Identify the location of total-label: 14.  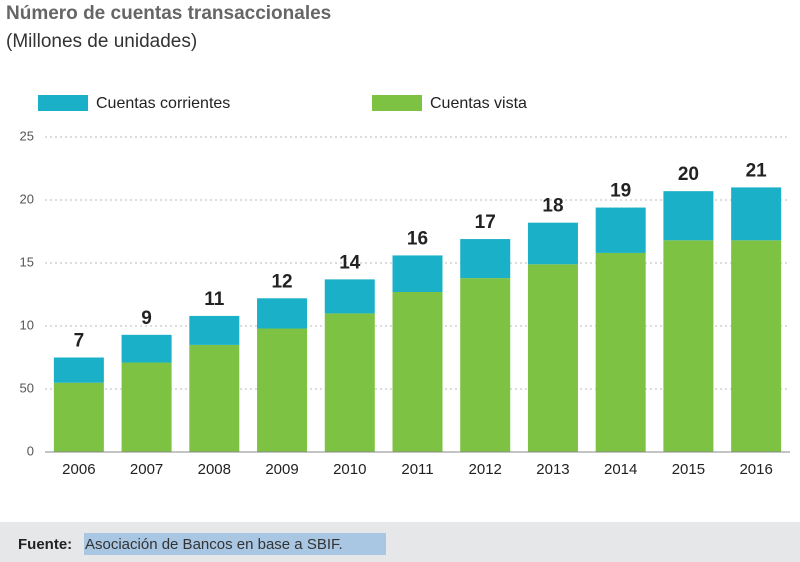
(350, 262).